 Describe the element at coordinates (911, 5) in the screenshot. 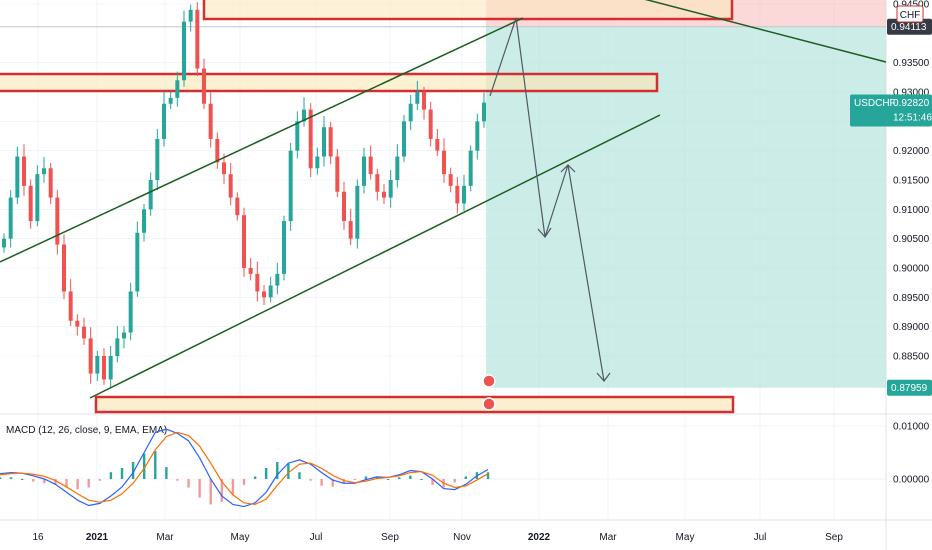

I see `y-tick-label: 0.94500` at that location.